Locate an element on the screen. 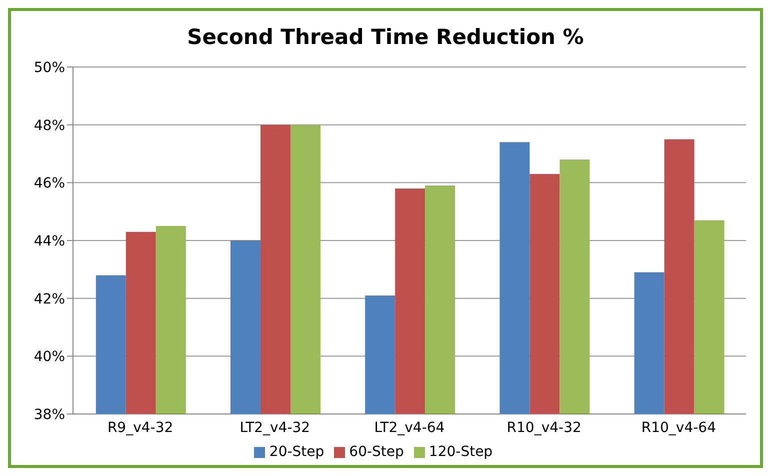 The height and width of the screenshot is (476, 771). chart-title: Second Thread Time Reduction % is located at coordinates (385, 38).